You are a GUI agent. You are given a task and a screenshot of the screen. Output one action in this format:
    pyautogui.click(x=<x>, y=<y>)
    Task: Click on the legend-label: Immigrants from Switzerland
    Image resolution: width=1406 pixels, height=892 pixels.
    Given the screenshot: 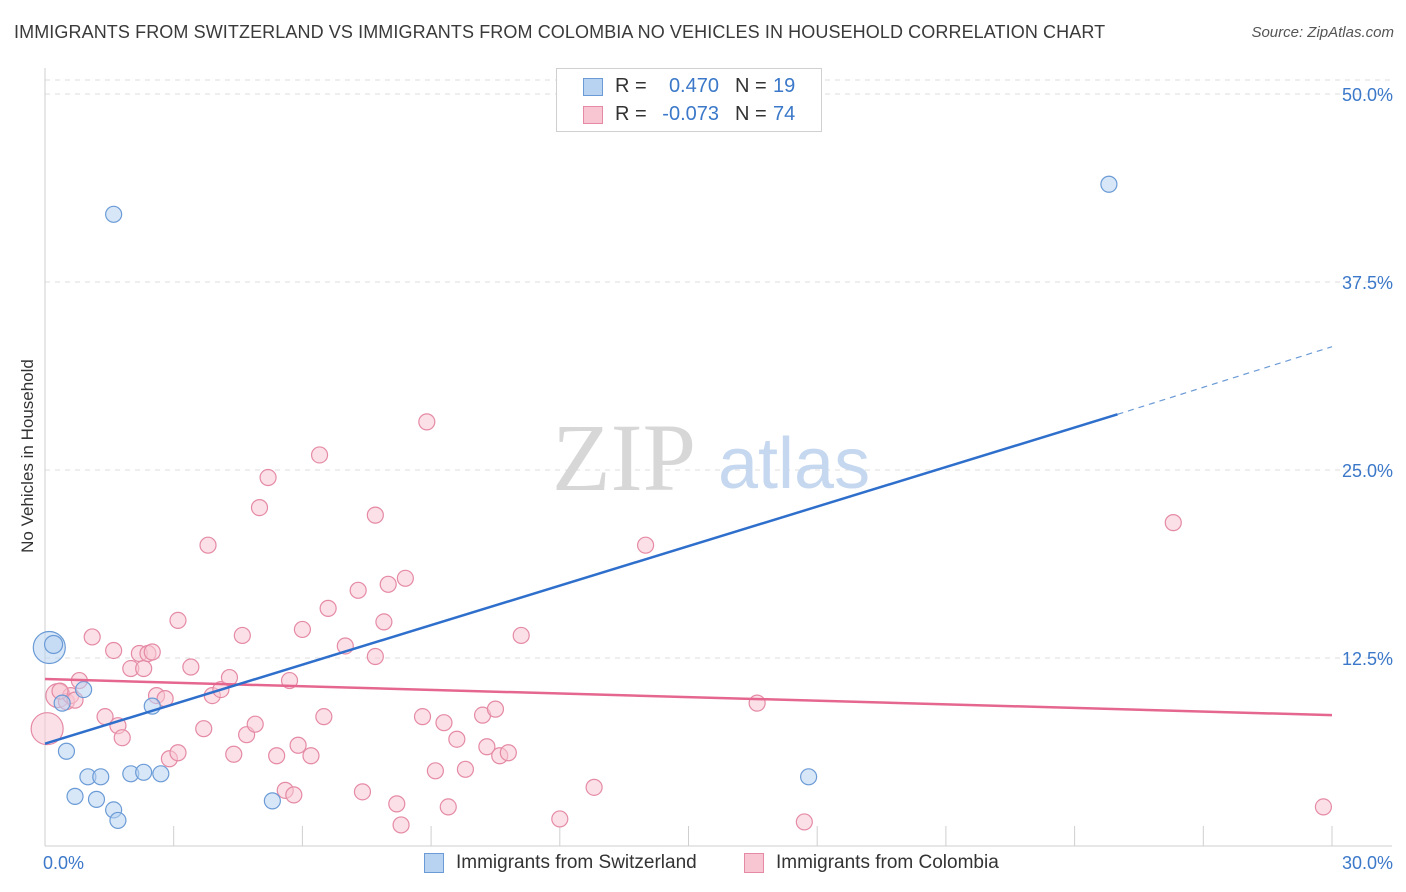 What is the action you would take?
    pyautogui.click(x=576, y=862)
    